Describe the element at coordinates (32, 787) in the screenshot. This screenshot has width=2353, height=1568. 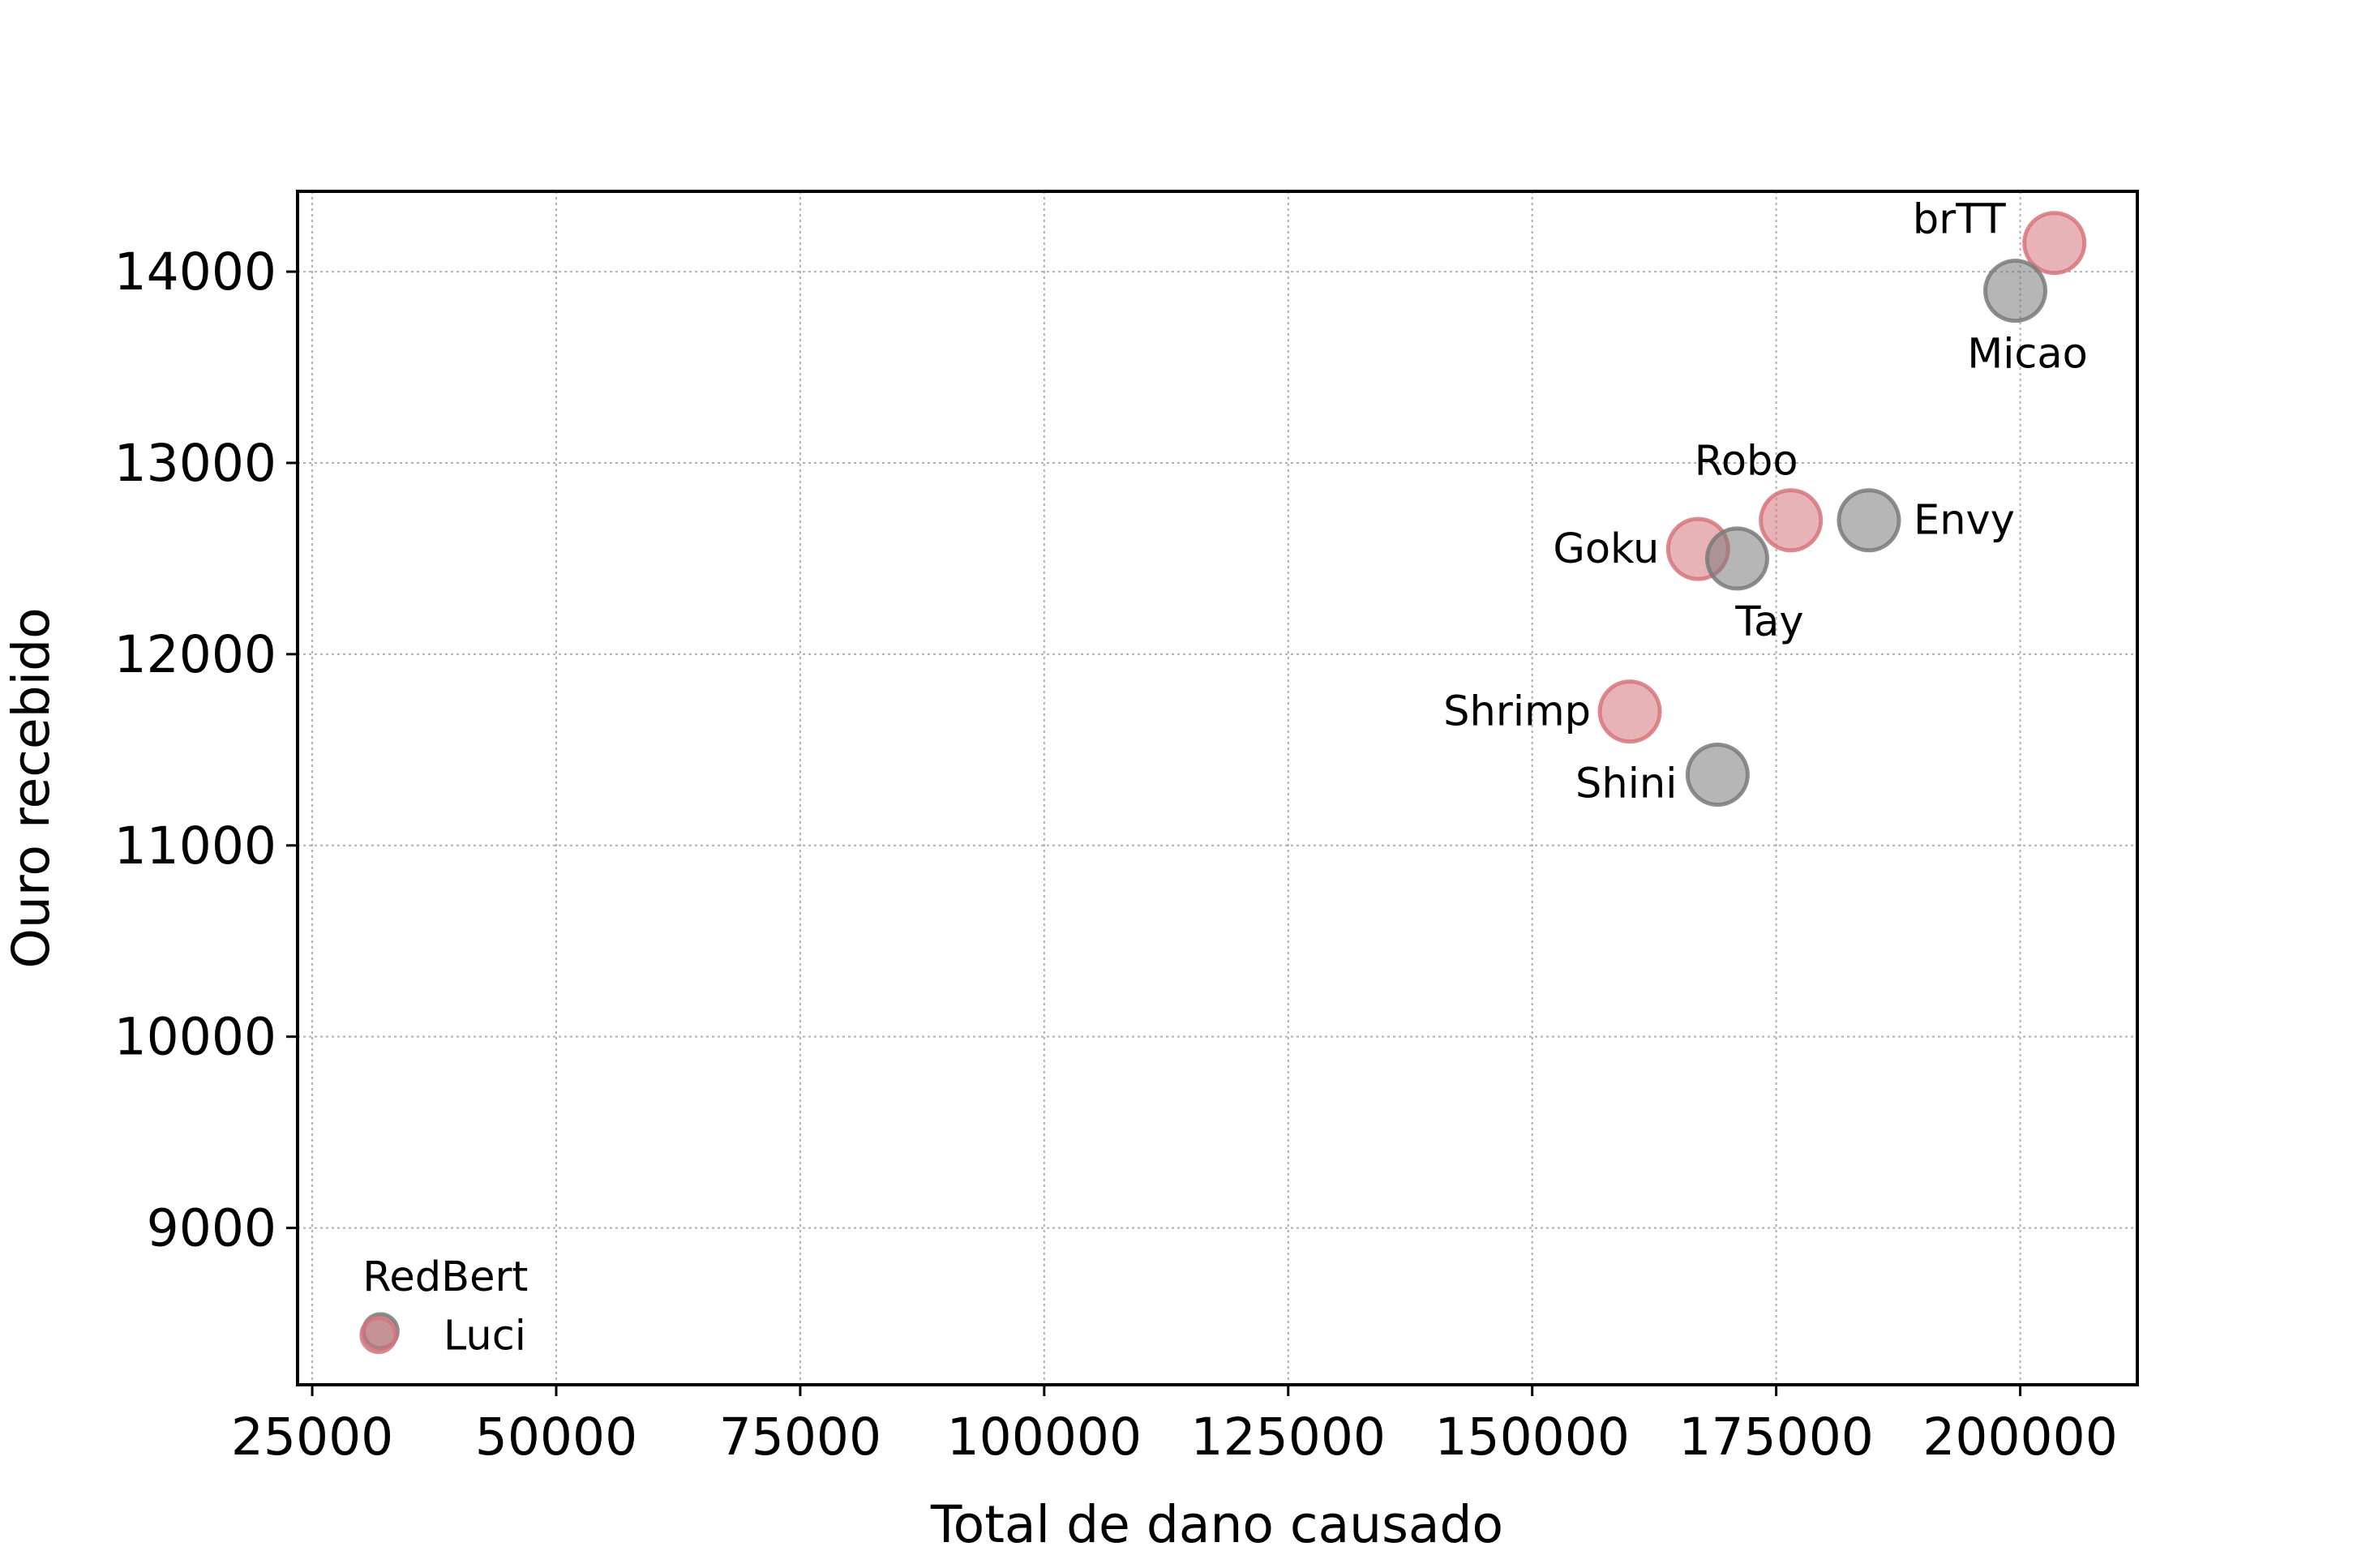
I see `y-axis-title: Ouro recebido` at that location.